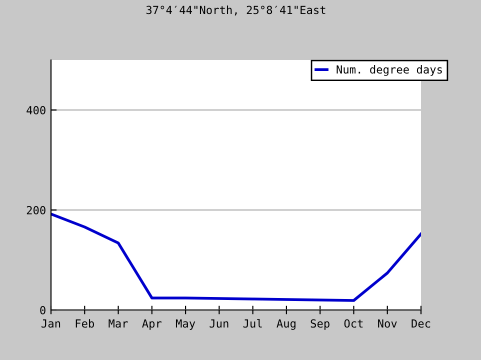 Image resolution: width=481 pixels, height=360 pixels. What do you see at coordinates (286, 324) in the screenshot?
I see `x-tick-label: Aug` at bounding box center [286, 324].